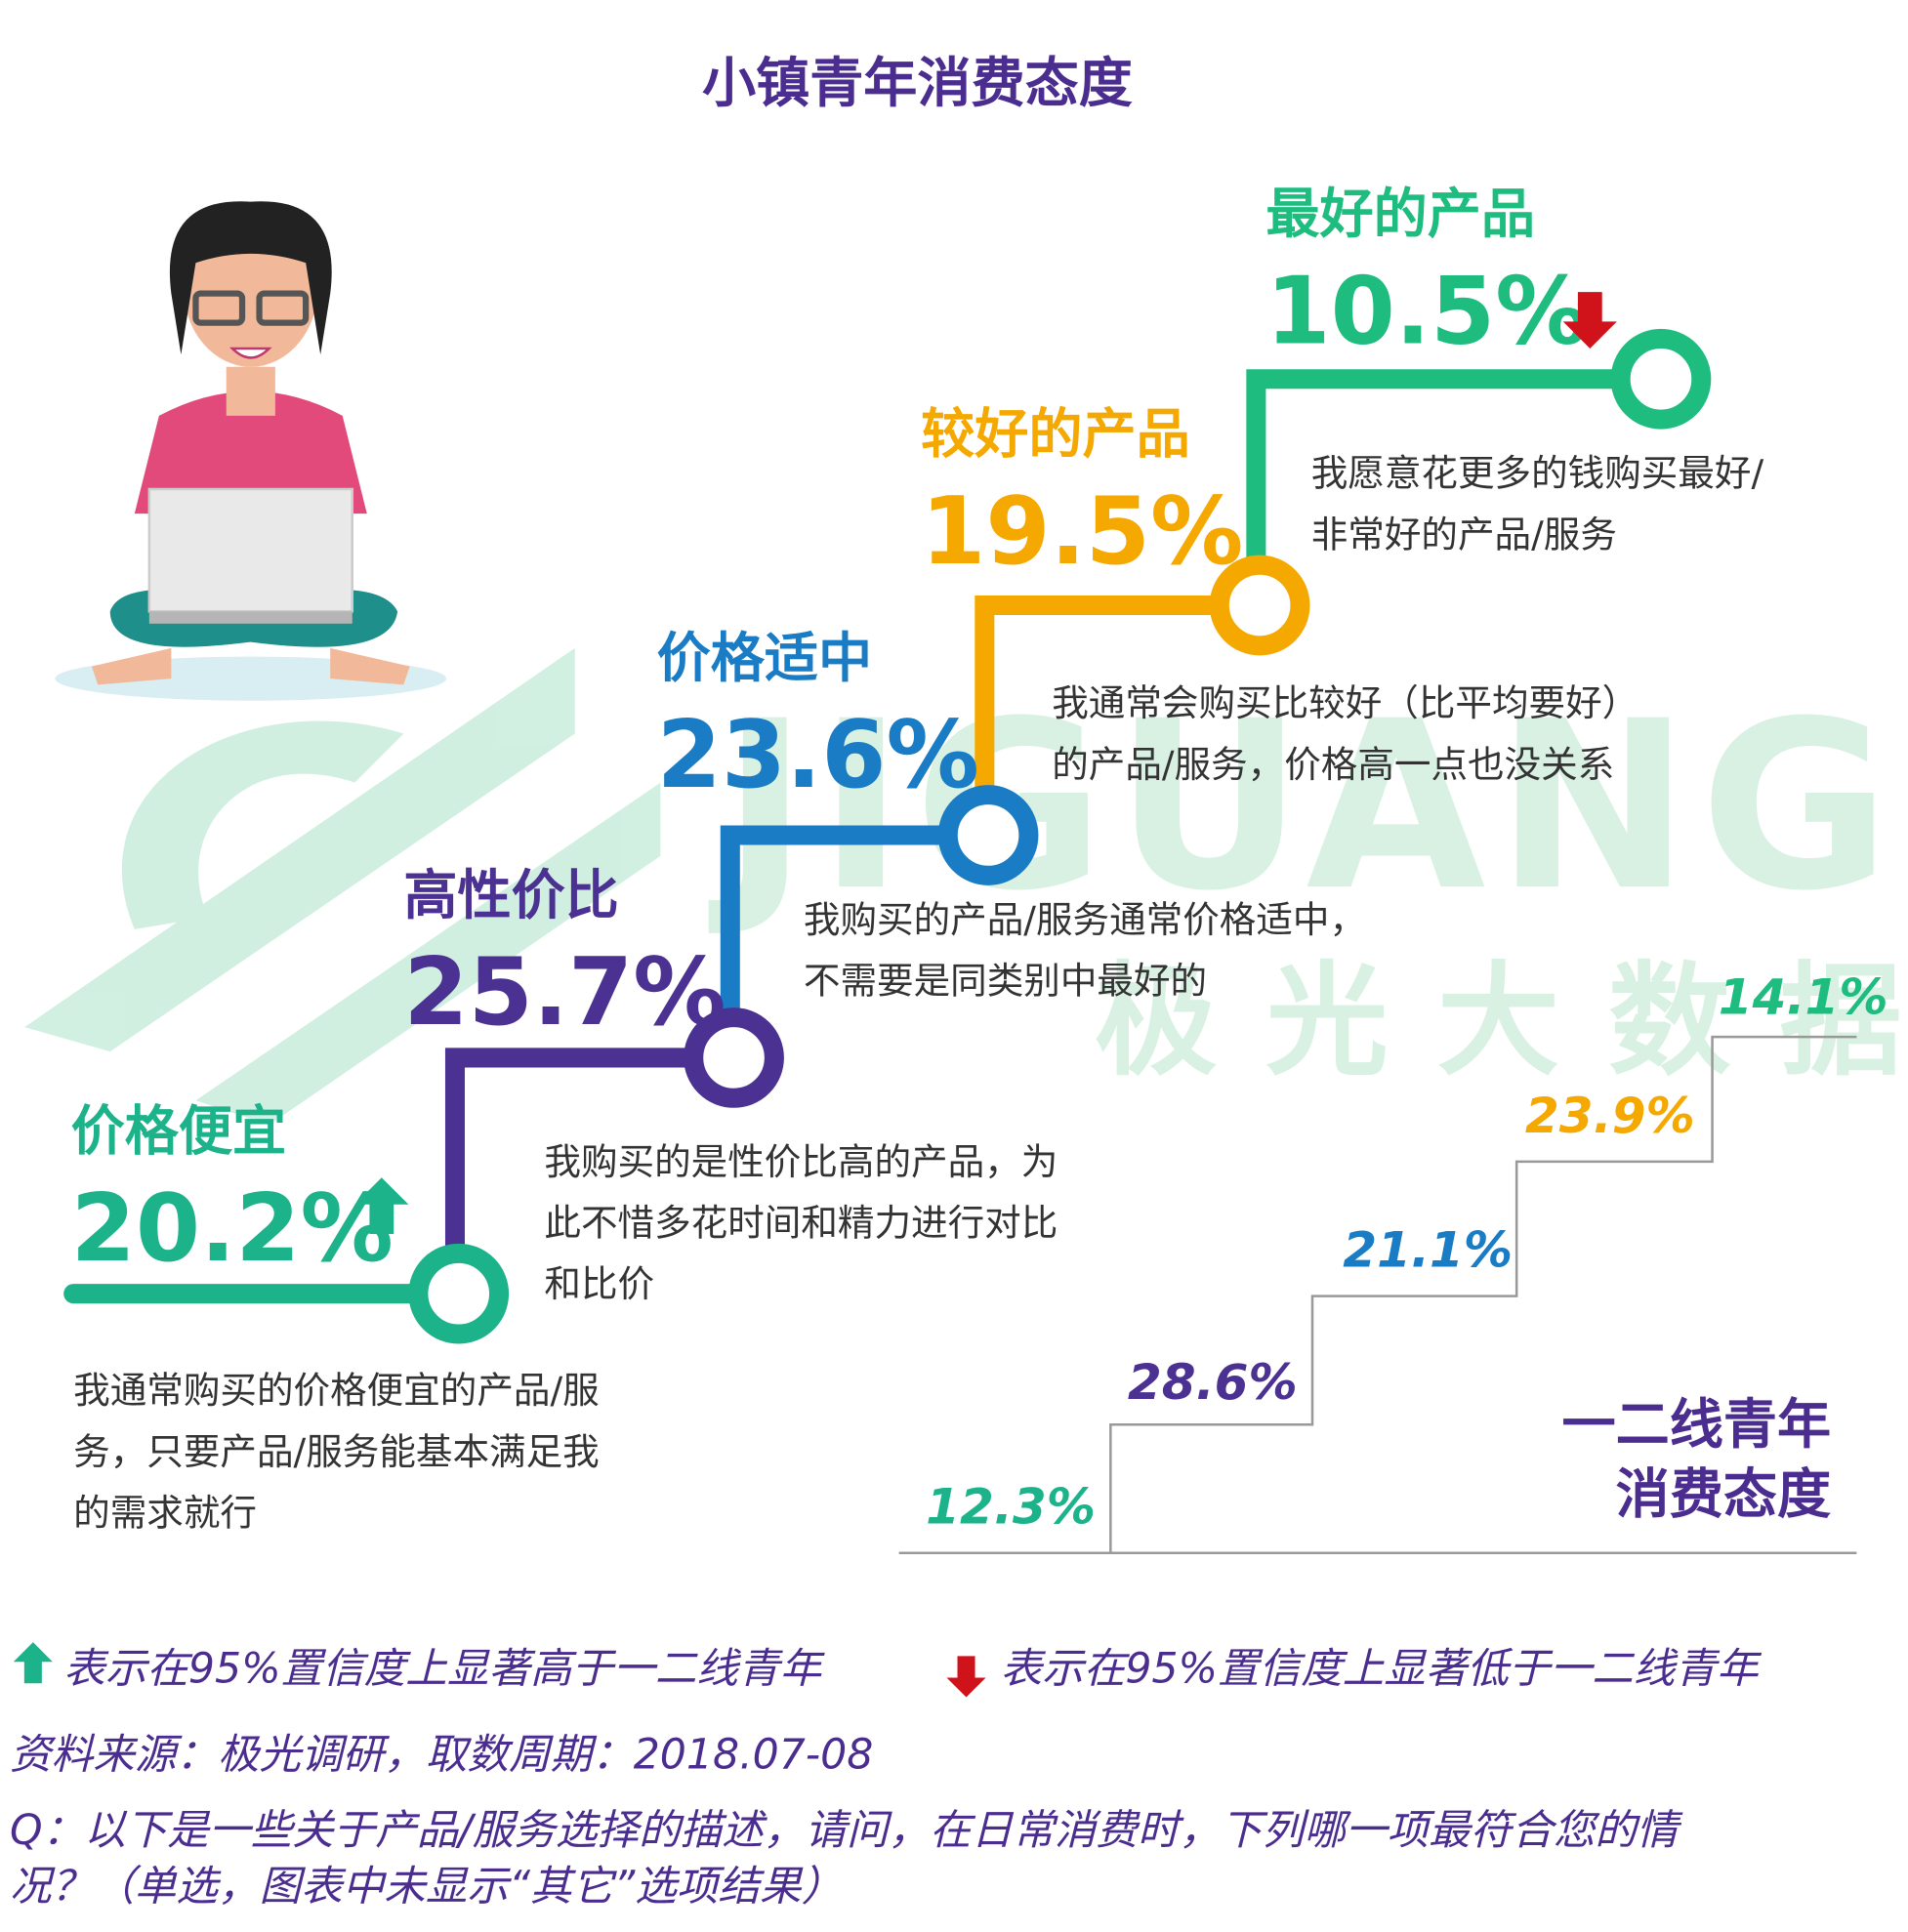 Image resolution: width=1908 pixels, height=1932 pixels. I want to click on step-description: 务，只要产品/服务能基本满足我, so click(337, 1451).